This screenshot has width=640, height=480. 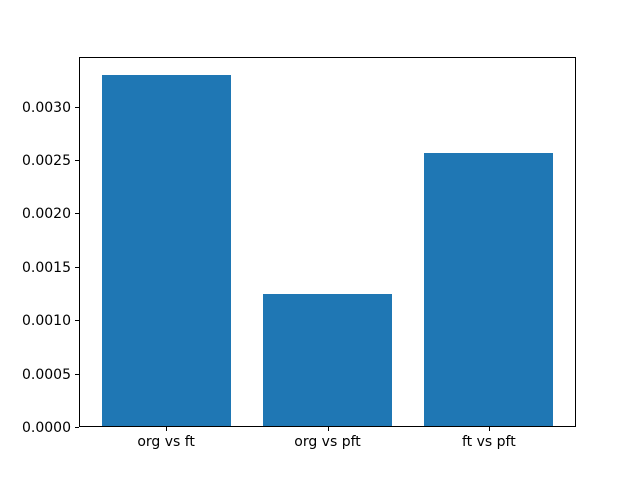 What do you see at coordinates (166, 442) in the screenshot?
I see `xtick-label-org-vs-ft: org vs ft` at bounding box center [166, 442].